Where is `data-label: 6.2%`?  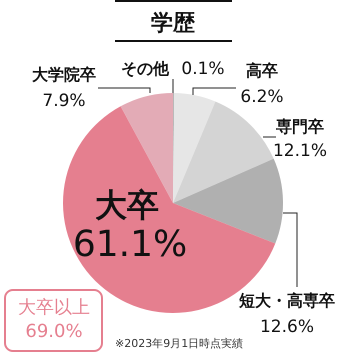
data-label: 6.2% is located at coordinates (262, 97).